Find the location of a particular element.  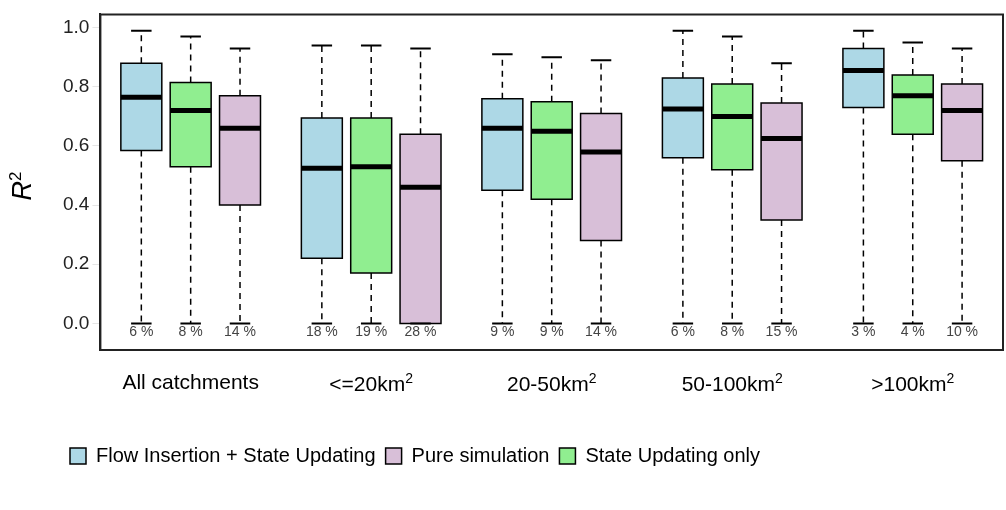

x-tick-label: <=20km$^{2}$ is located at coordinates (371, 383).